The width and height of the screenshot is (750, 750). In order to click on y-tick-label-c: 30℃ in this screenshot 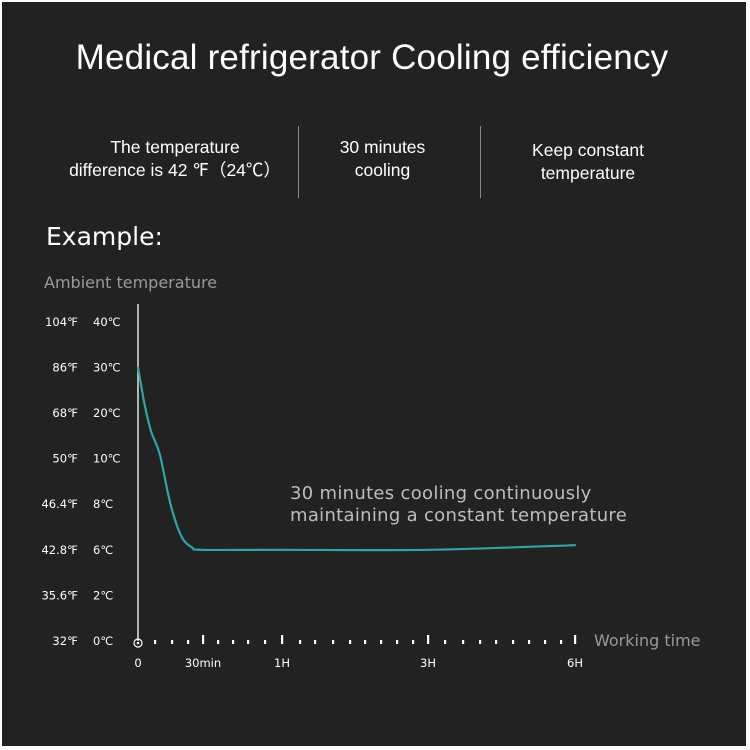, I will do `click(107, 367)`.